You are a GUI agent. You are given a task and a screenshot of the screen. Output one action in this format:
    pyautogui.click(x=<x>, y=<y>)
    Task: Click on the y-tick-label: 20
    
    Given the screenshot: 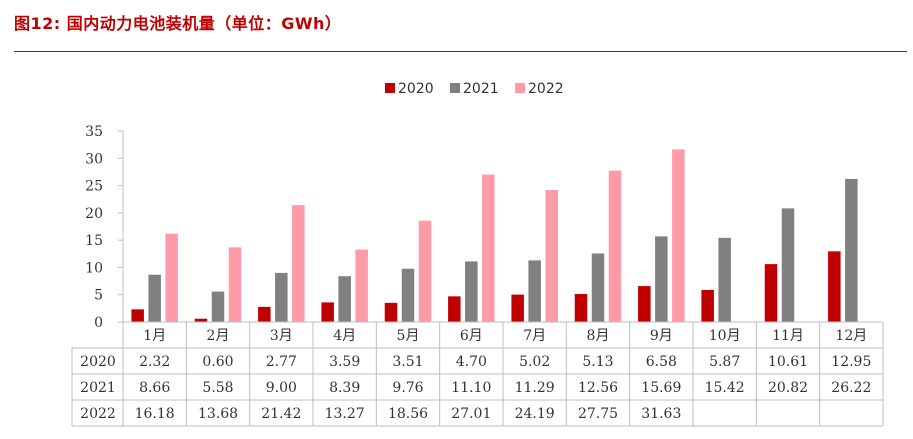 What is the action you would take?
    pyautogui.click(x=94, y=214)
    